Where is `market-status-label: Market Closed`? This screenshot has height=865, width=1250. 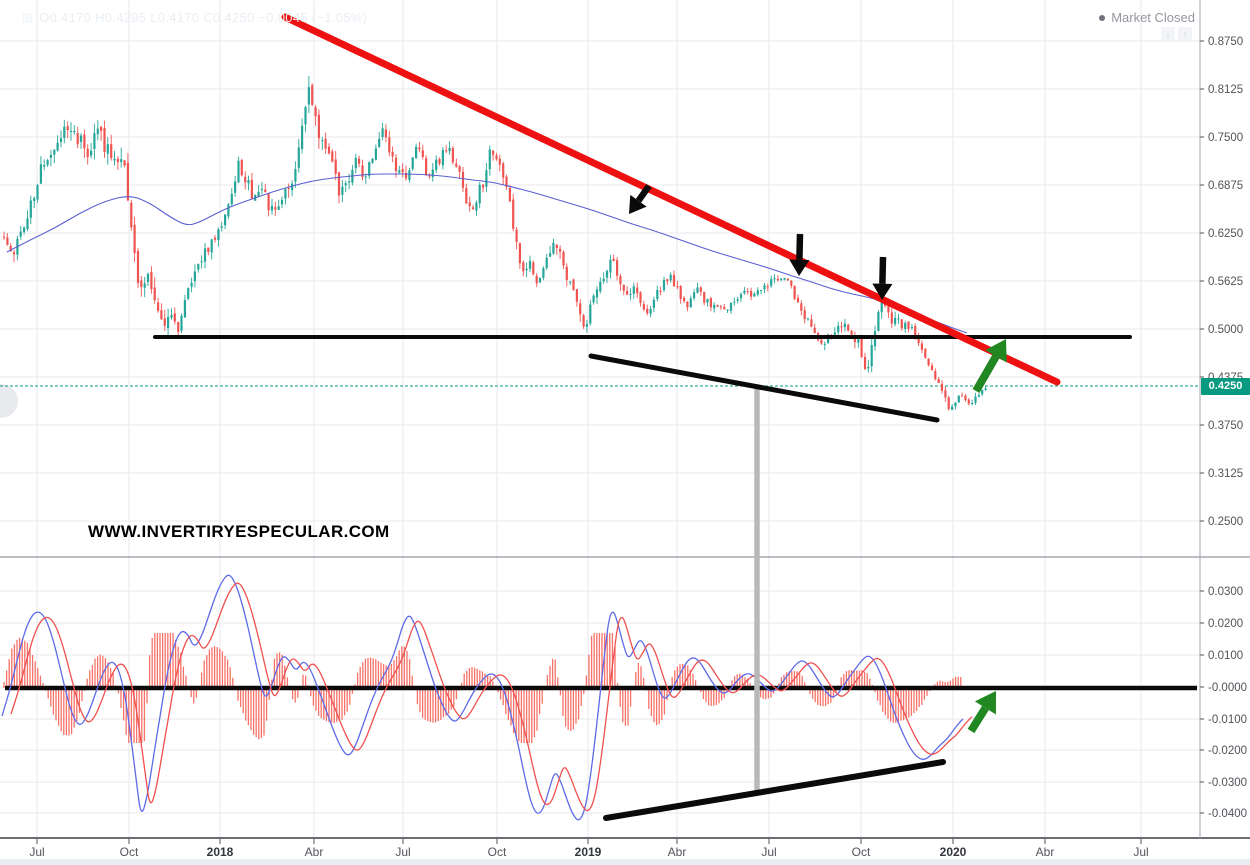 market-status-label: Market Closed is located at coordinates (1153, 17).